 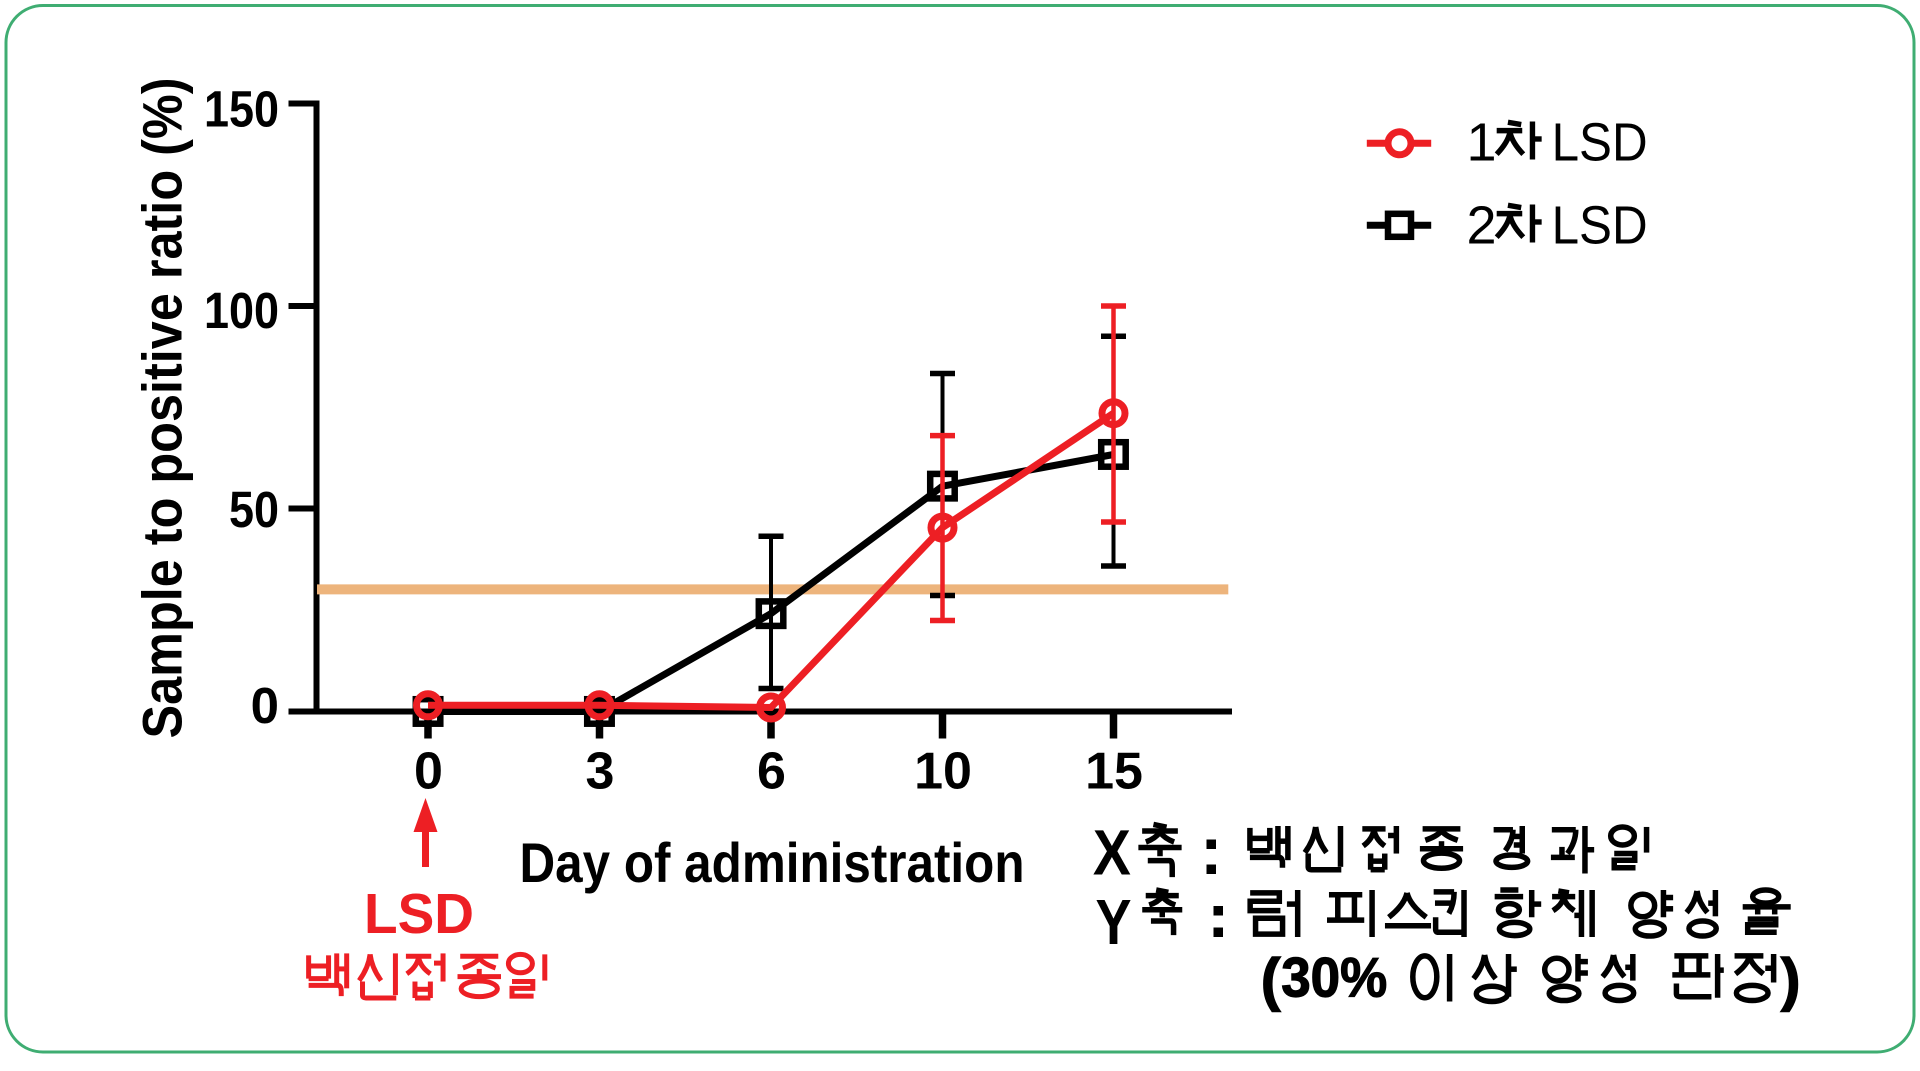 I want to click on svg-text: Y, so click(x=1114, y=922).